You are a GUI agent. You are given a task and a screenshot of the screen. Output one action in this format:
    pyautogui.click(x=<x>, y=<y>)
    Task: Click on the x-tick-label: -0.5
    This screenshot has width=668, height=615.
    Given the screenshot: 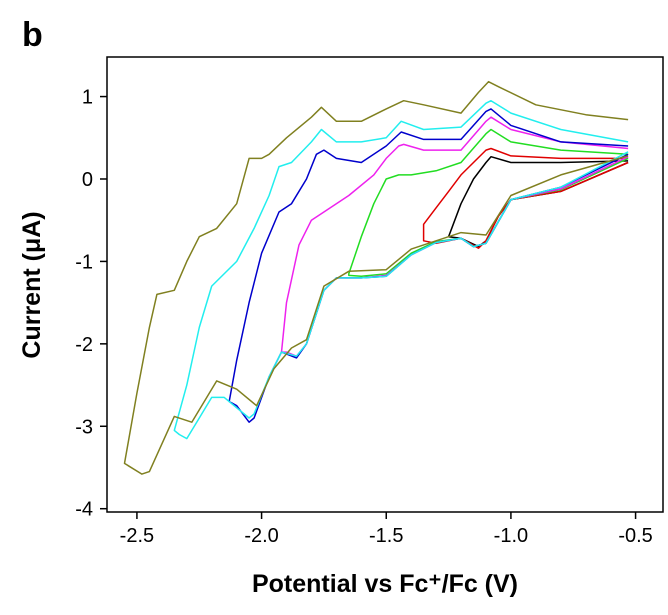 What is the action you would take?
    pyautogui.click(x=635, y=536)
    